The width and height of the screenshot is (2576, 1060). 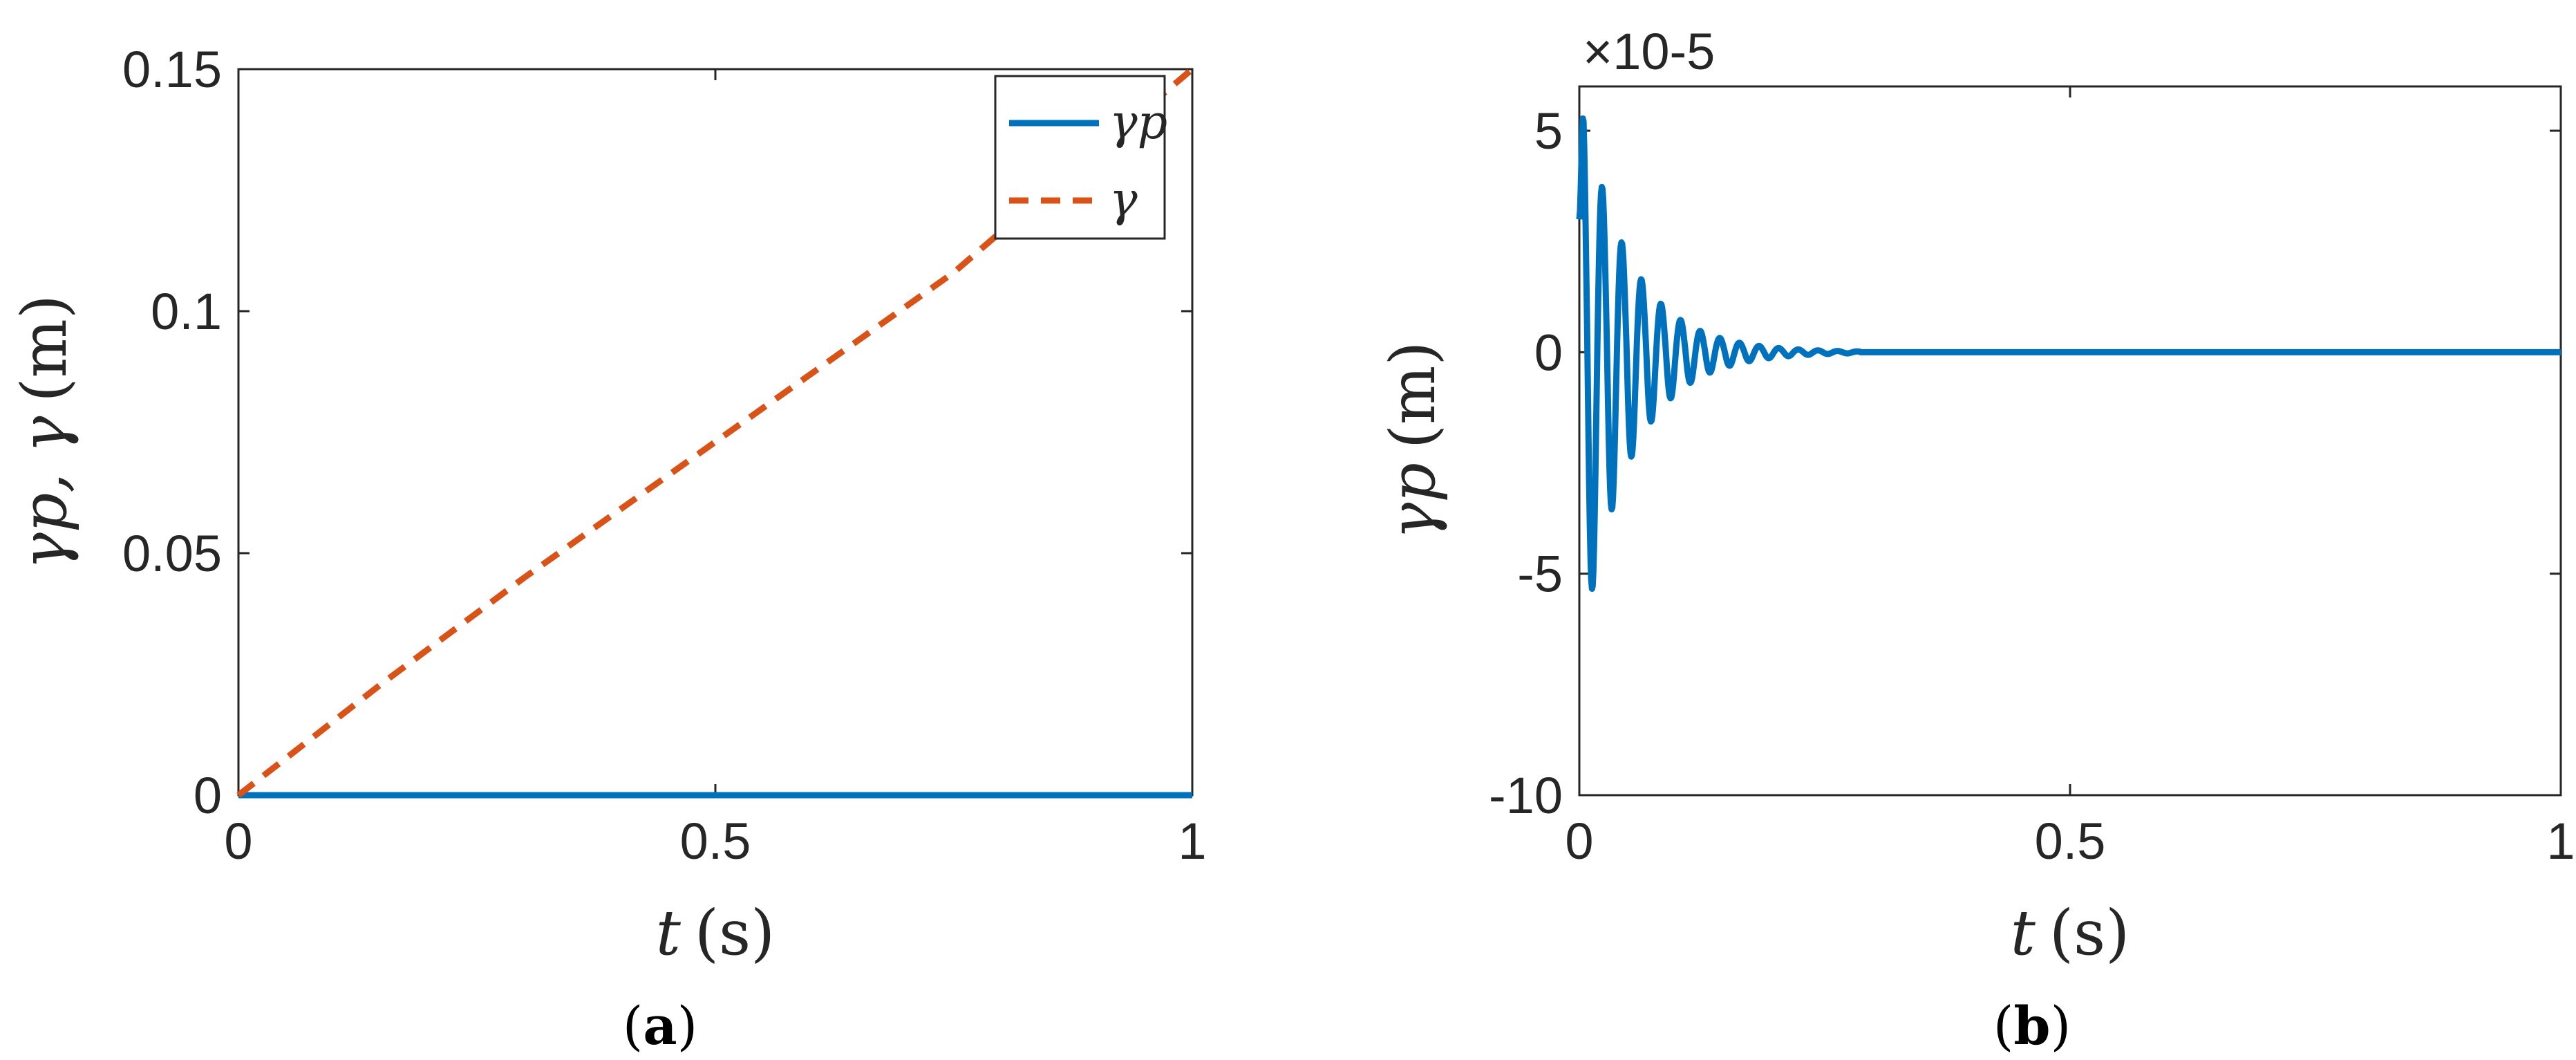 I want to click on legend-label-gamma: γ, so click(x=1123, y=200).